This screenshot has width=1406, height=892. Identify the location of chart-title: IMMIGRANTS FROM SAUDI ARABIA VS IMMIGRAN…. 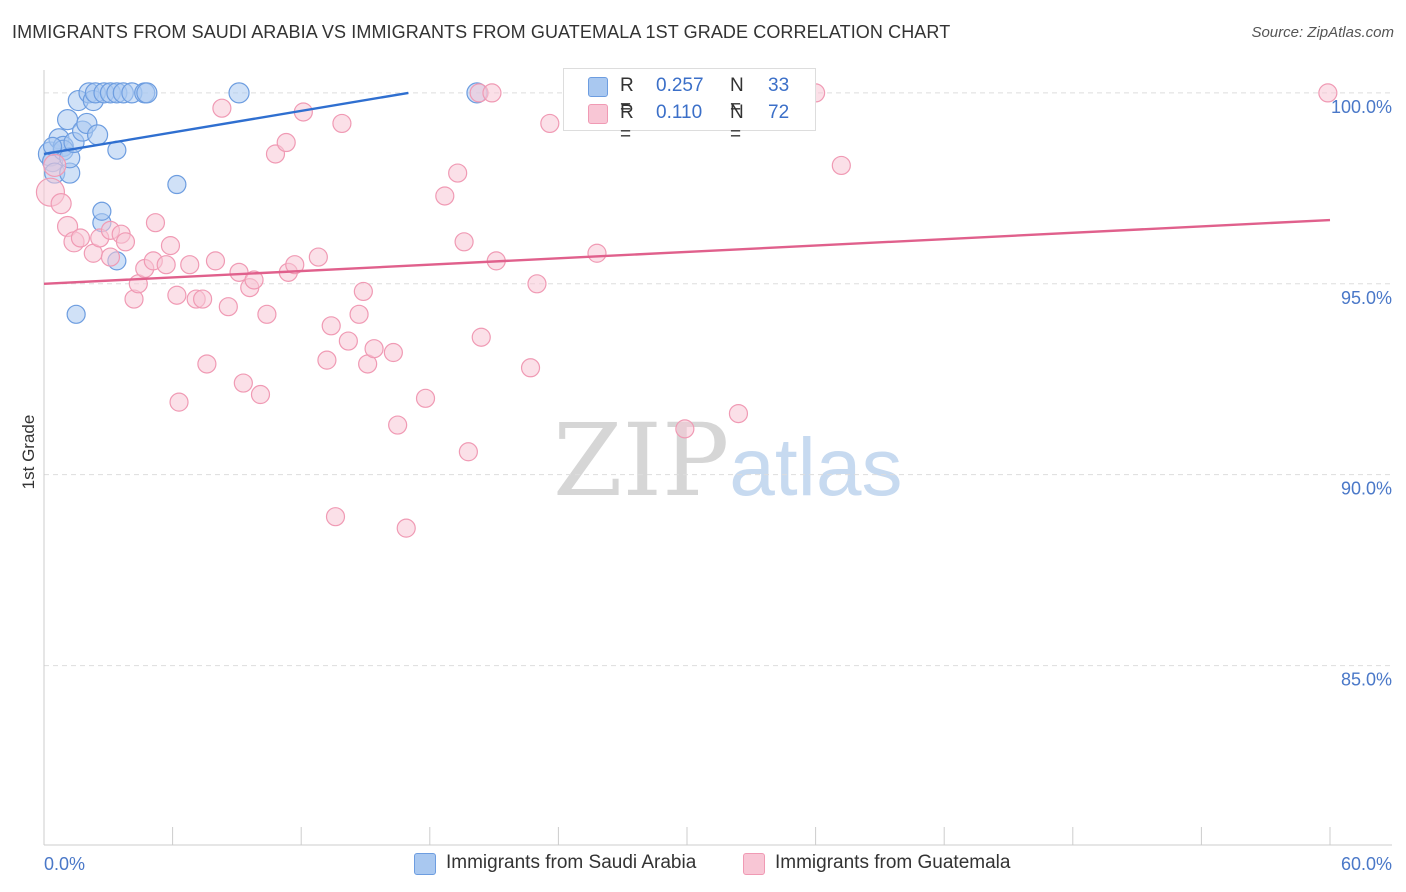
(481, 32).